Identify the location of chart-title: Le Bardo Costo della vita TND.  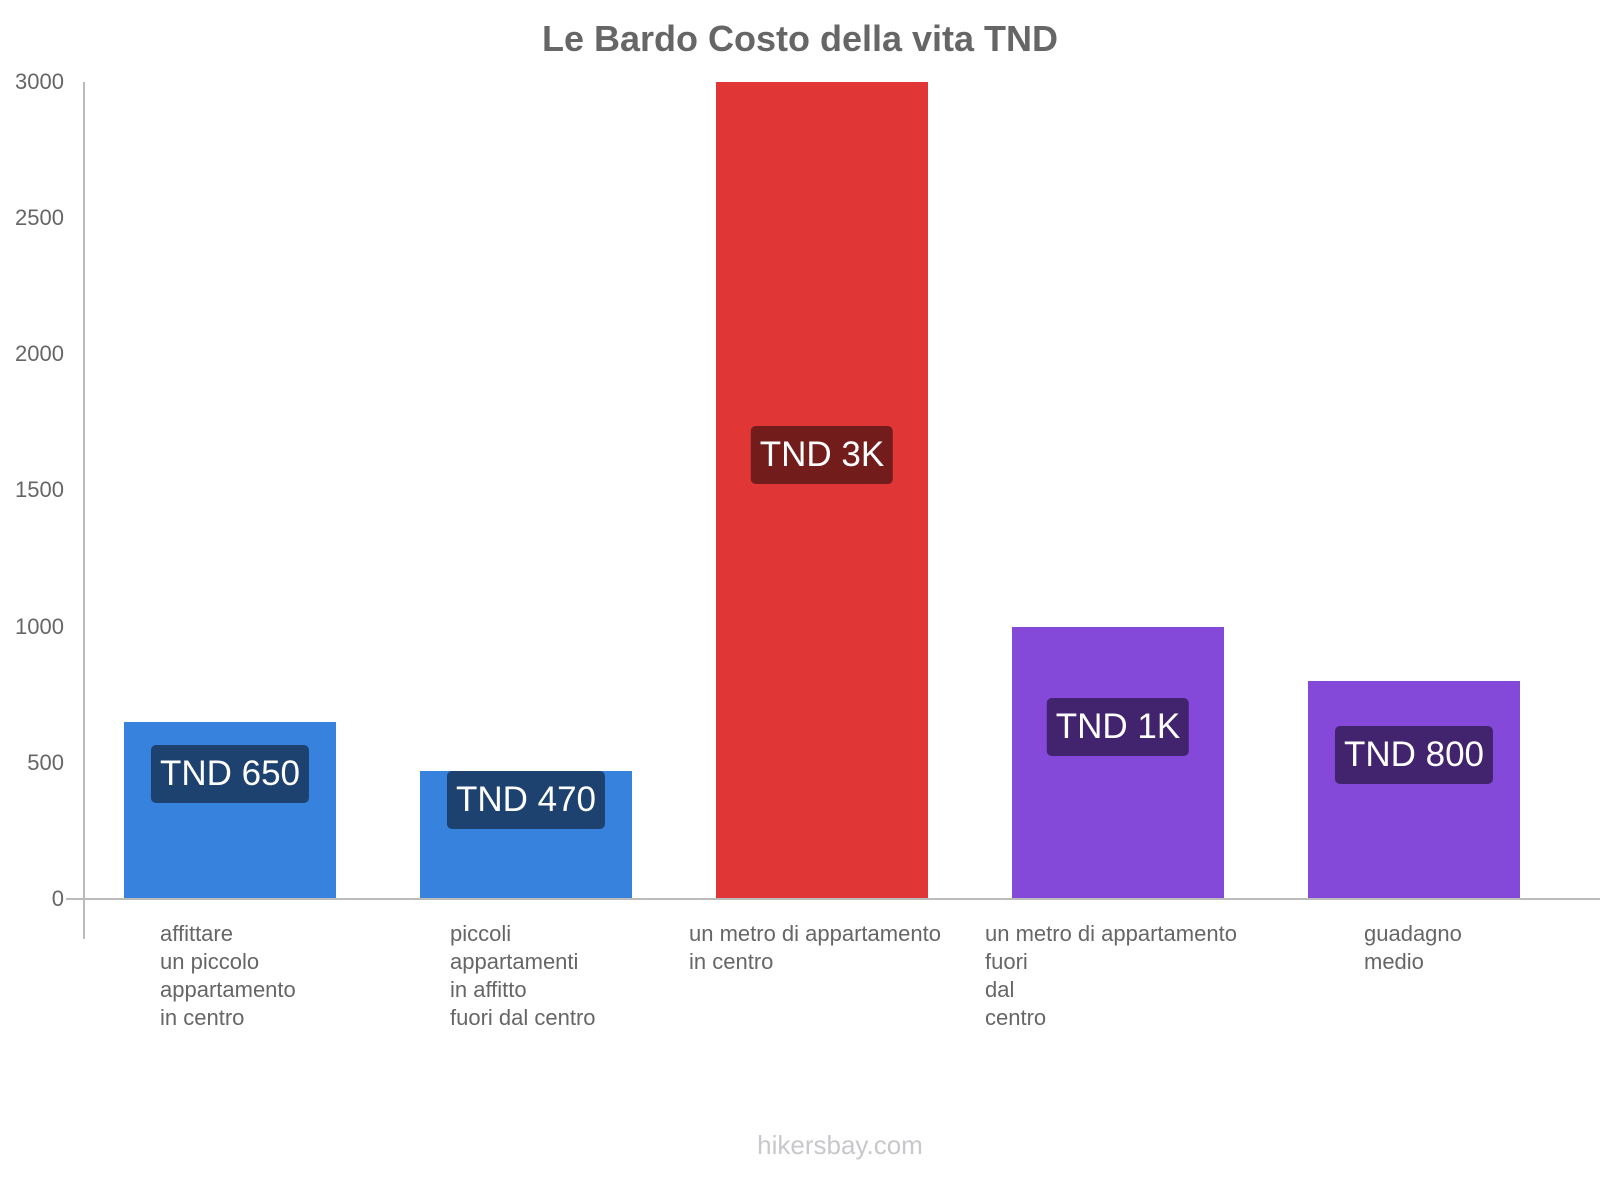
(800, 38).